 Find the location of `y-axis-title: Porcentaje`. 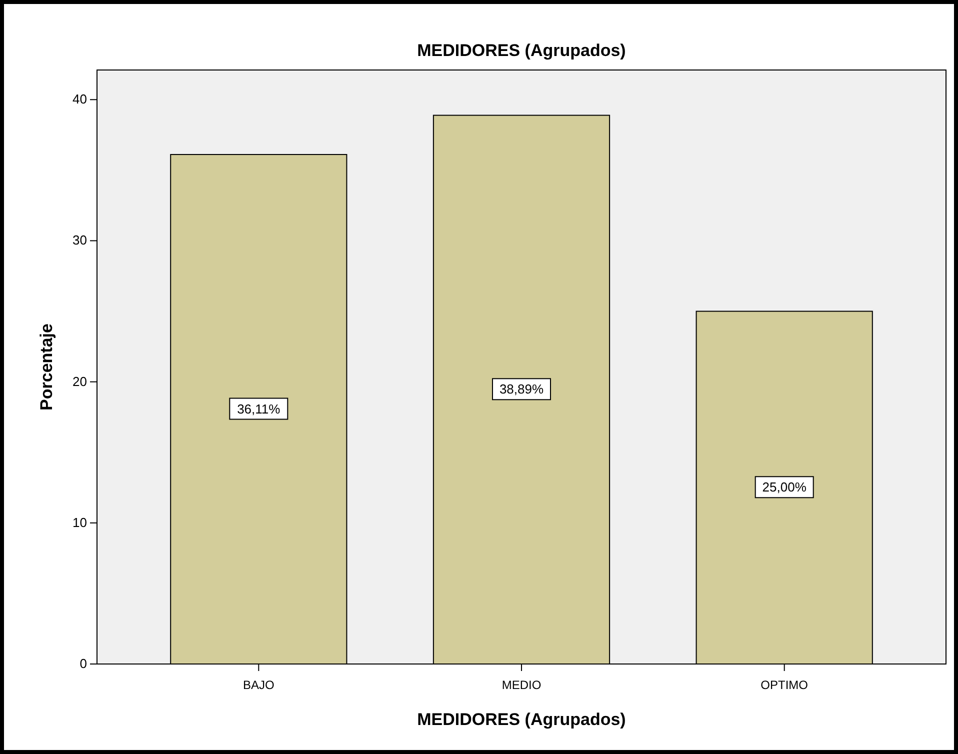

y-axis-title: Porcentaje is located at coordinates (46, 367).